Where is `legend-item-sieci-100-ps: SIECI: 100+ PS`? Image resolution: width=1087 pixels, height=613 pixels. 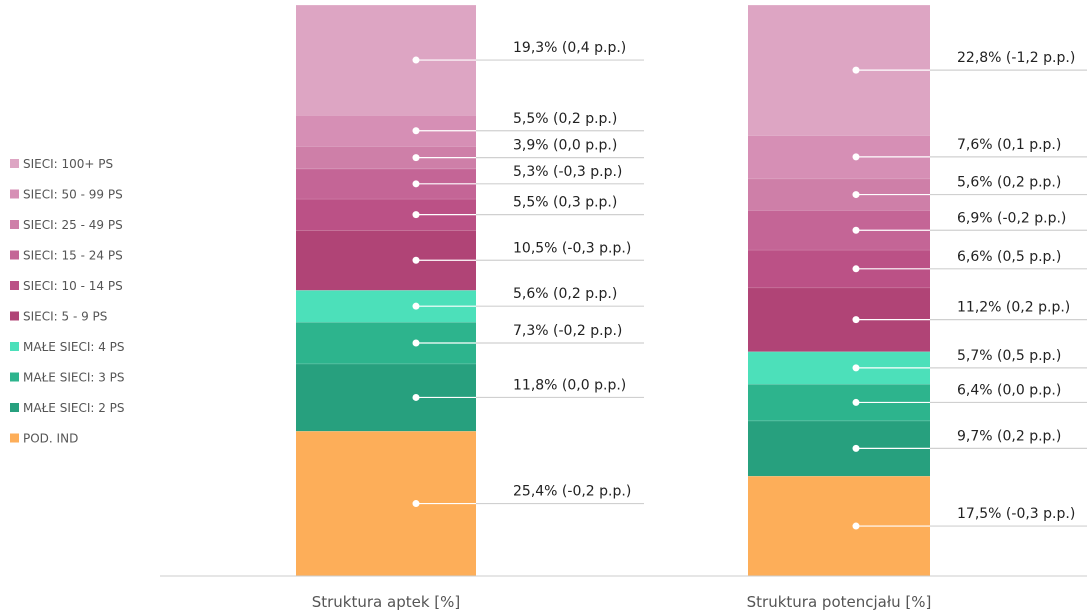
legend-item-sieci-100-ps: SIECI: 100+ PS is located at coordinates (68, 164).